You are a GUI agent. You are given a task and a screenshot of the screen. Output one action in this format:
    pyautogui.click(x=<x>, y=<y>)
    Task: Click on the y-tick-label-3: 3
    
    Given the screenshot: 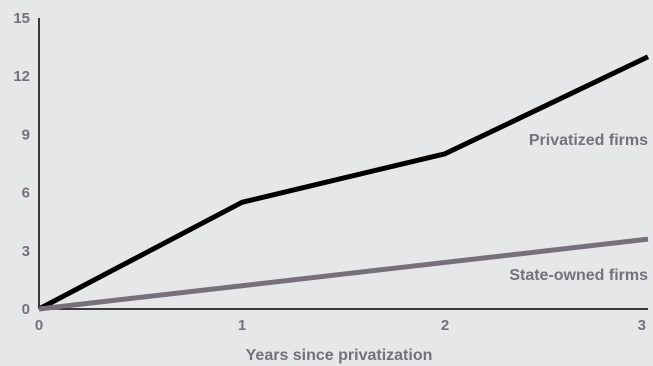 What is the action you would take?
    pyautogui.click(x=26, y=251)
    